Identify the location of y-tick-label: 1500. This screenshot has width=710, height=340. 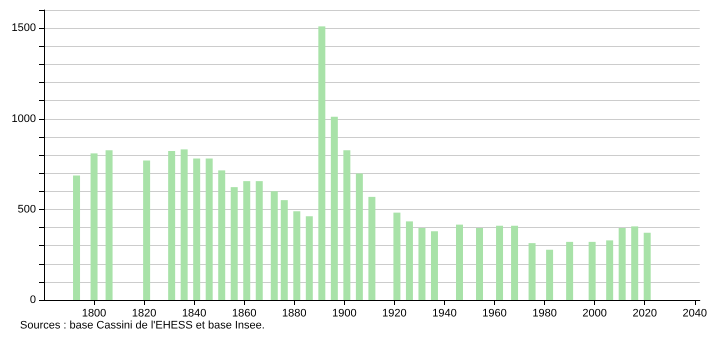
(24, 28).